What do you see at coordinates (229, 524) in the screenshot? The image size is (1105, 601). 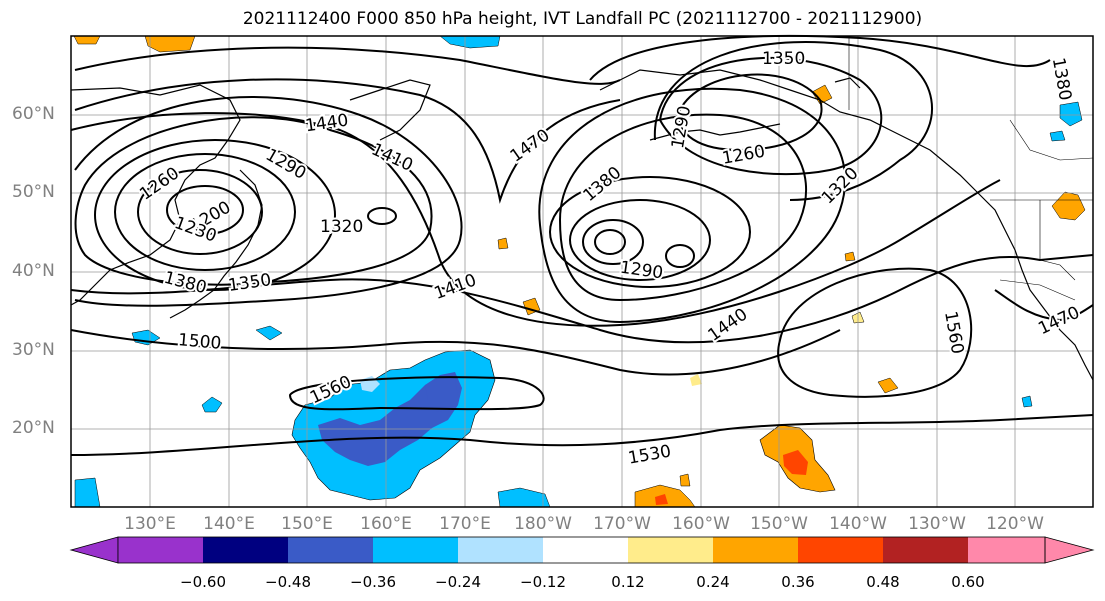 I see `lon-label: 140°E` at bounding box center [229, 524].